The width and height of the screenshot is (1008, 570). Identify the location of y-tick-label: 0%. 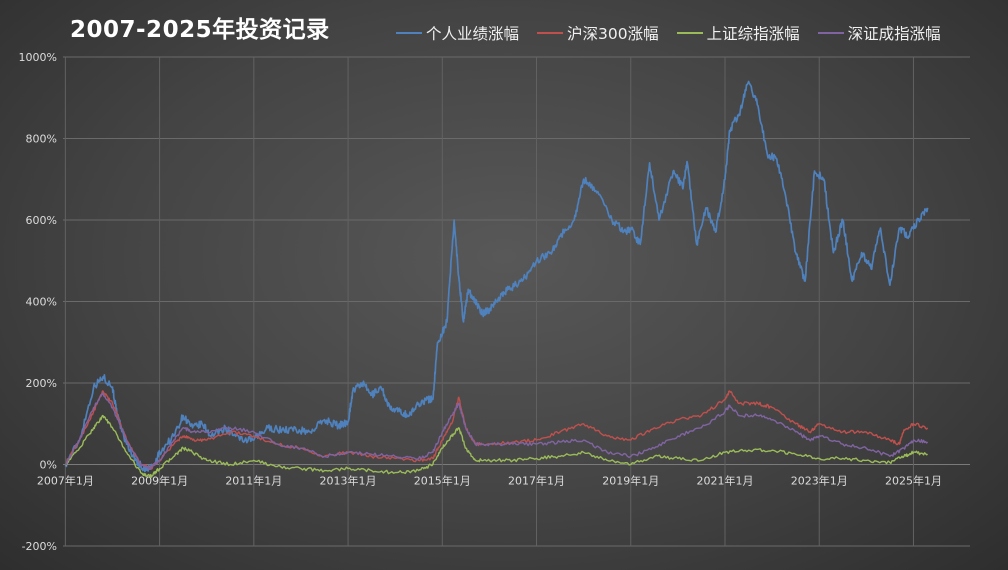
(48, 465).